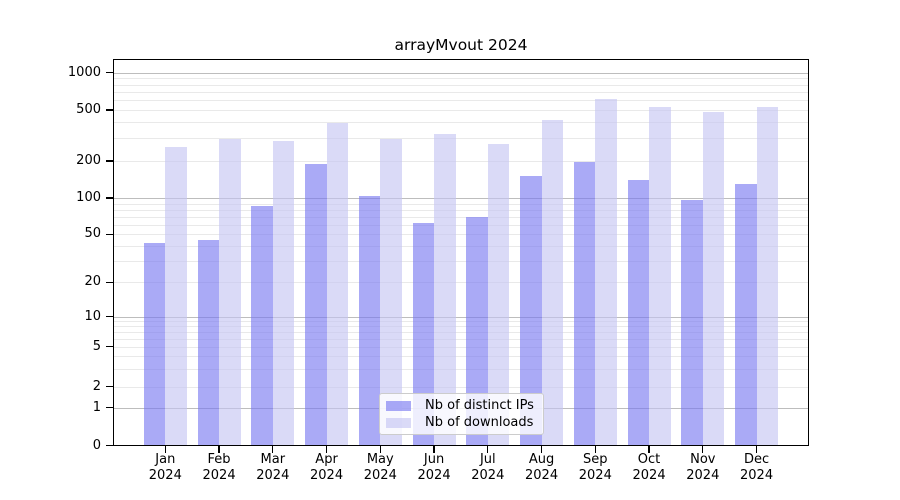 This screenshot has width=900, height=500. Describe the element at coordinates (479, 405) in the screenshot. I see `legend-label-distinct-ips: Nb of distinct IPs` at that location.